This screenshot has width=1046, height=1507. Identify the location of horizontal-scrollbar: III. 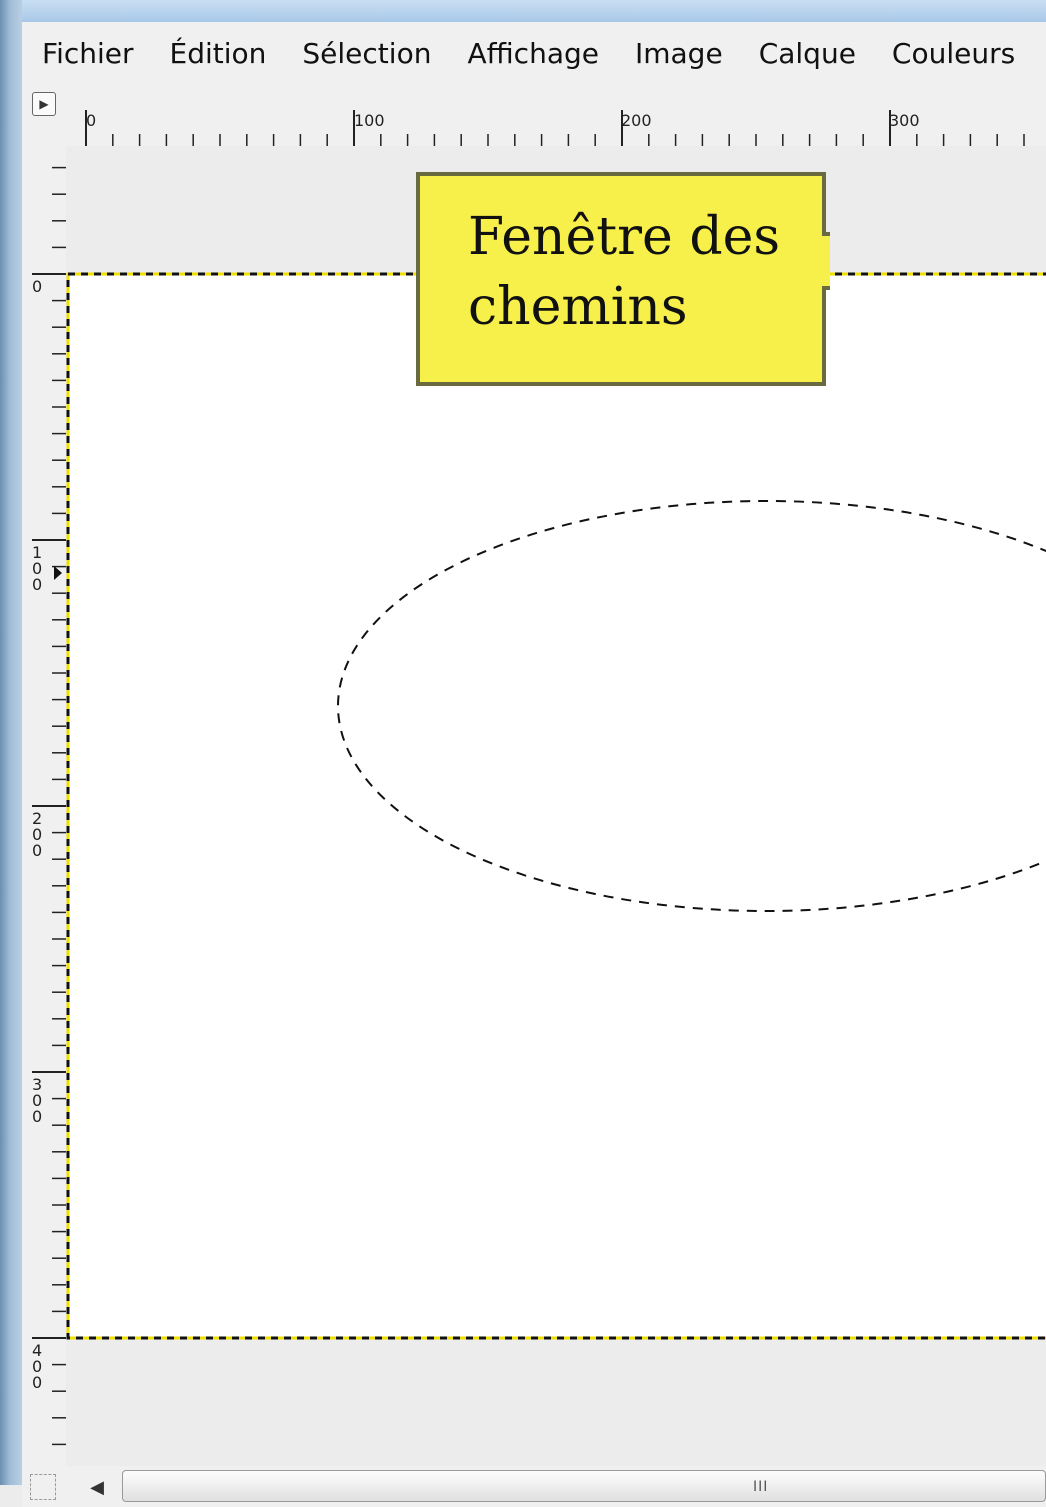
(584, 1486).